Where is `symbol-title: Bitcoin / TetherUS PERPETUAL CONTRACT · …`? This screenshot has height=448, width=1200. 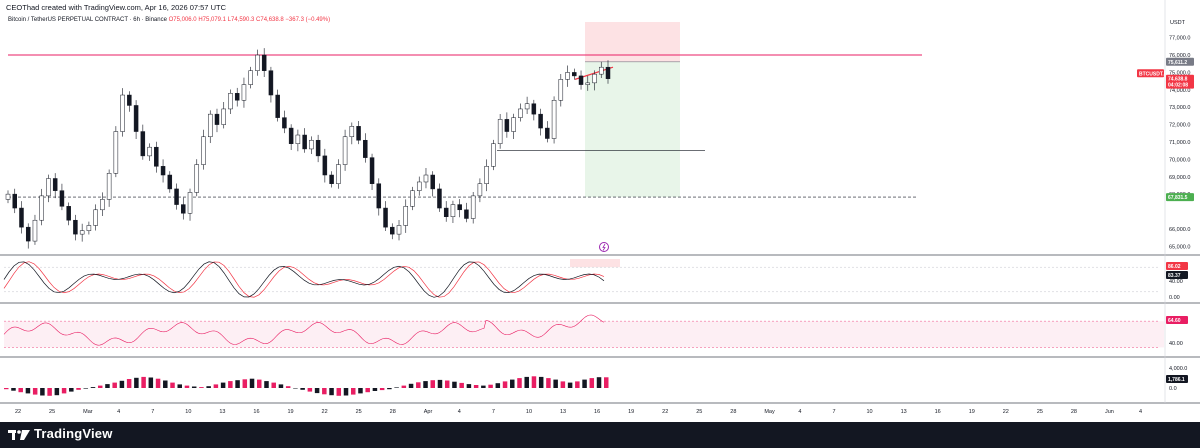 symbol-title: Bitcoin / TetherUS PERPETUAL CONTRACT · … is located at coordinates (87, 20).